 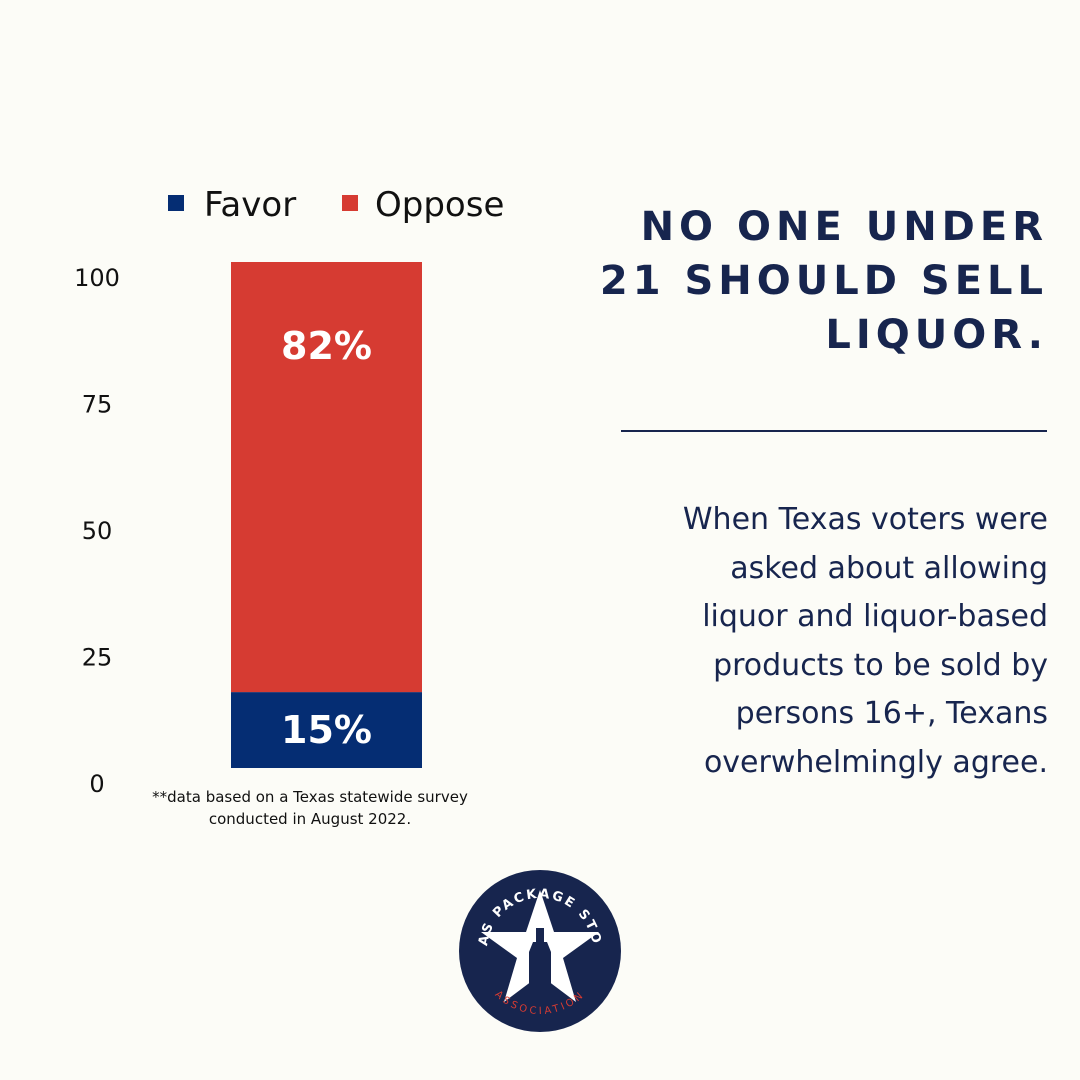 What do you see at coordinates (936, 335) in the screenshot?
I see `headline-line-3: LIQUOR.` at bounding box center [936, 335].